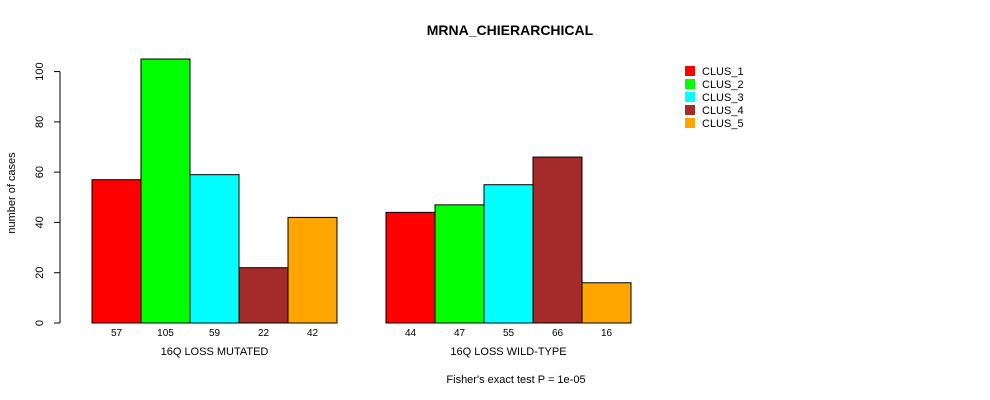  I want to click on bar-value-label: 59, so click(215, 333).